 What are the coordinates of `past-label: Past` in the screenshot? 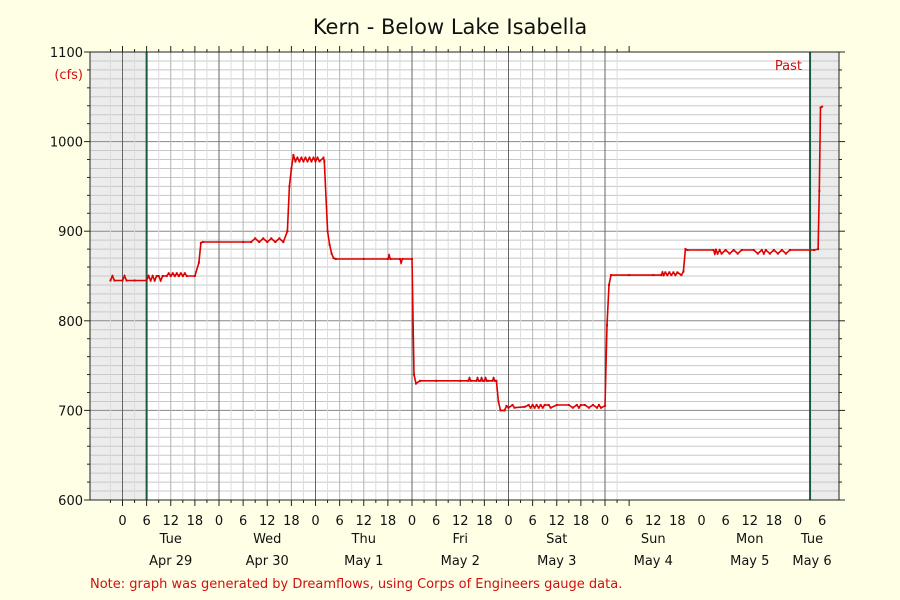 It's located at (788, 66).